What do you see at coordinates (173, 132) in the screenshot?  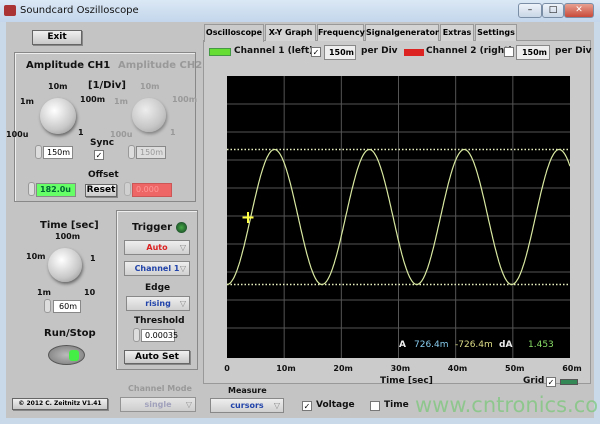 I see `ch2-tick: 1` at bounding box center [173, 132].